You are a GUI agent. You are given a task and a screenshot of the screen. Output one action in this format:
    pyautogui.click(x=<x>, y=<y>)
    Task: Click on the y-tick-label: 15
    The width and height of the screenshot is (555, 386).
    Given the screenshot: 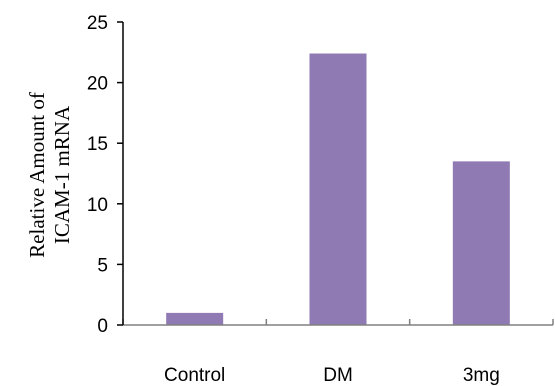 What is the action you would take?
    pyautogui.click(x=97, y=144)
    